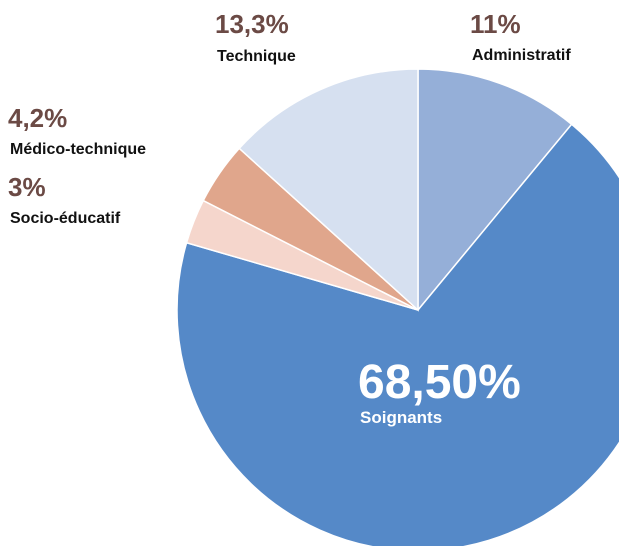  What do you see at coordinates (256, 56) in the screenshot?
I see `category-label: Technique` at bounding box center [256, 56].